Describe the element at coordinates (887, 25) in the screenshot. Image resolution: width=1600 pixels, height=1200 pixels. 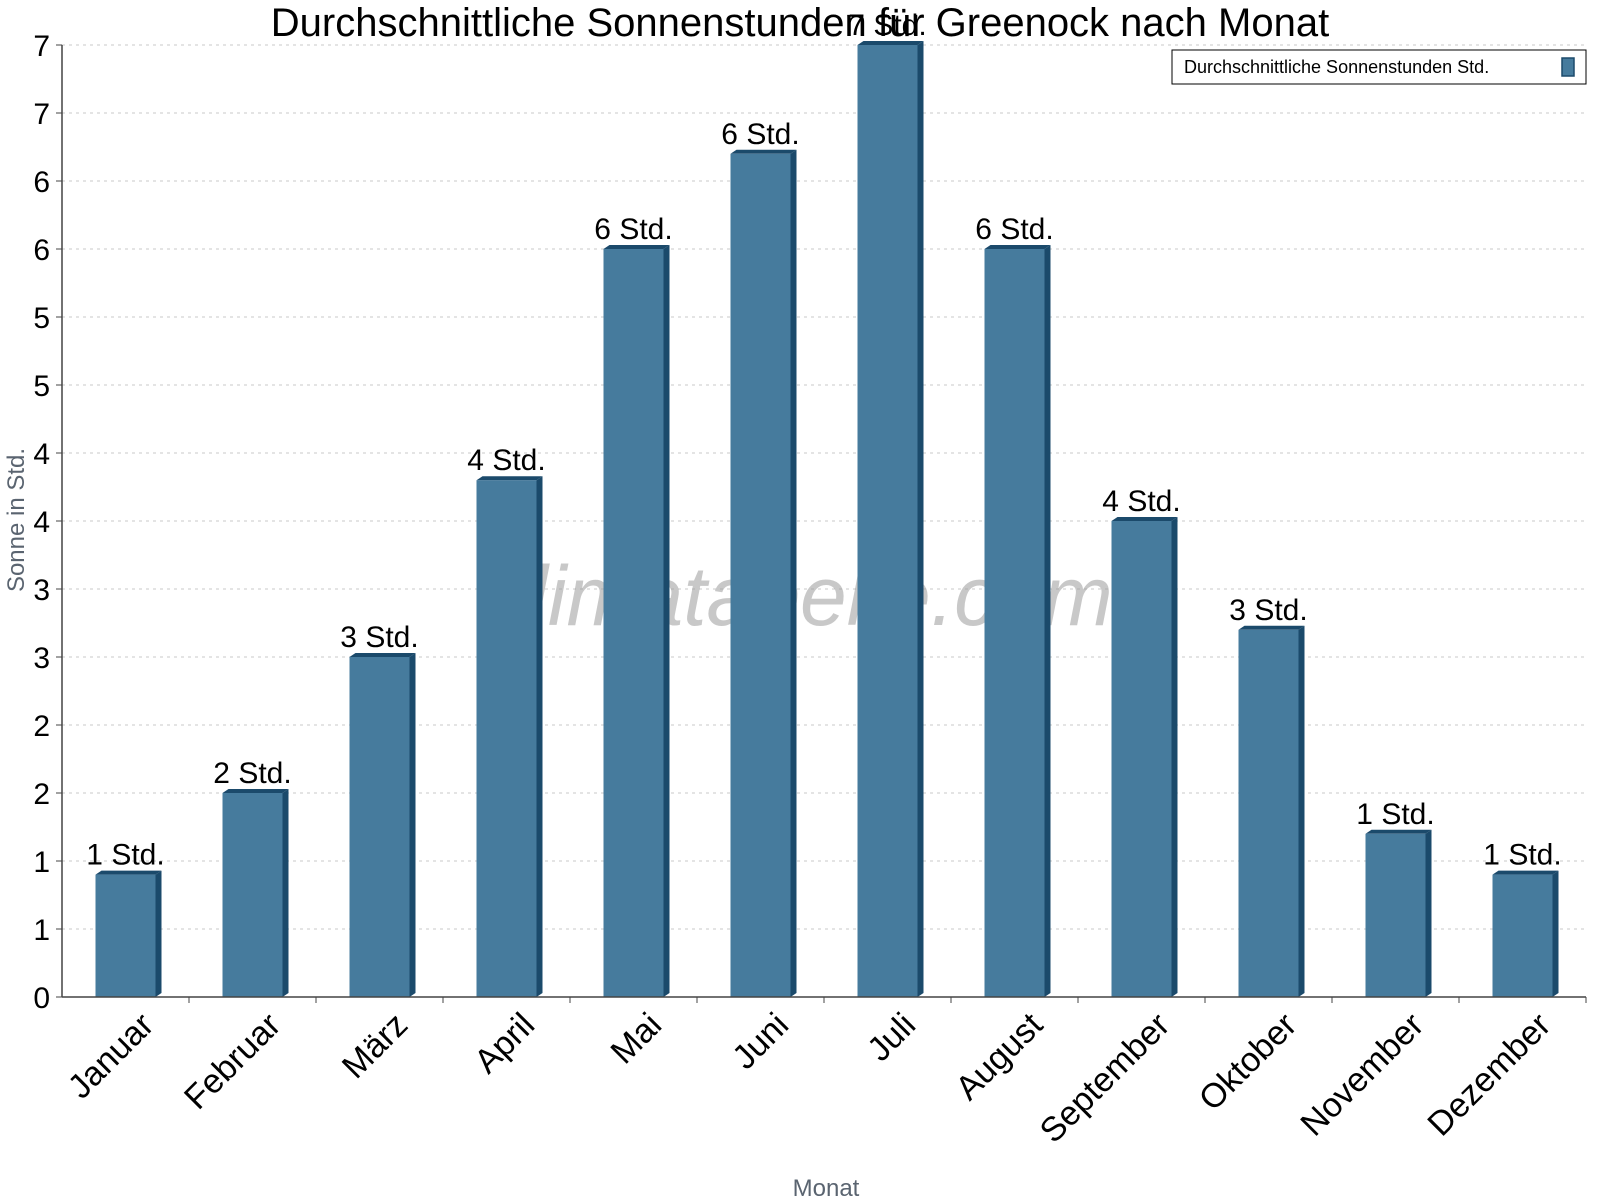
I see `data-label: 7 Std.` at that location.